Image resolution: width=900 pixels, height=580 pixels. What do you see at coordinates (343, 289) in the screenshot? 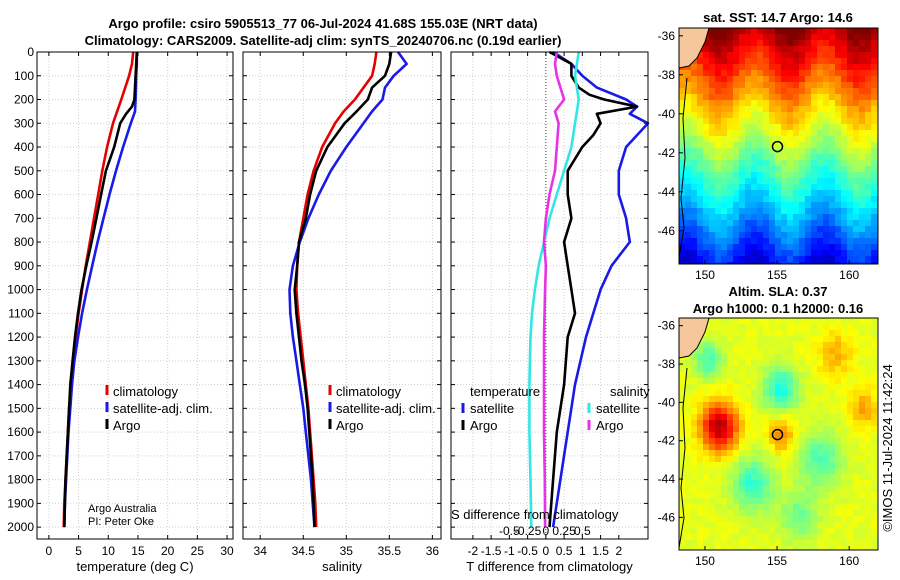
I see `series-line-argo` at bounding box center [343, 289].